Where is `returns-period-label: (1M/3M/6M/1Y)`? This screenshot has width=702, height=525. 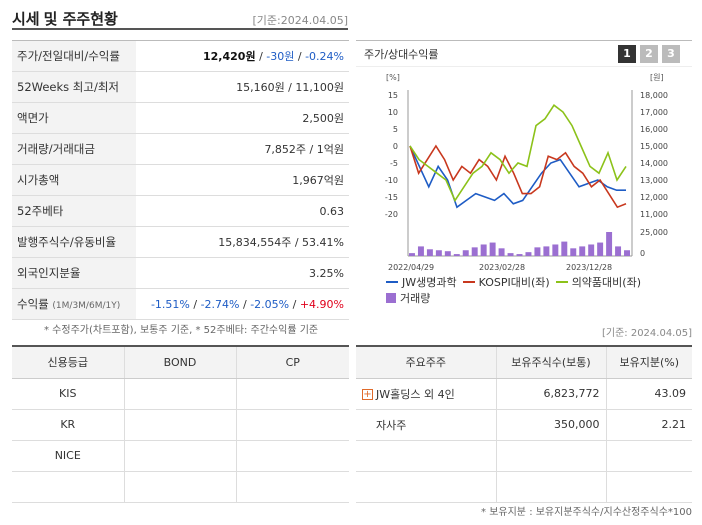 returns-period-label: (1M/3M/6M/1Y) is located at coordinates (86, 306).